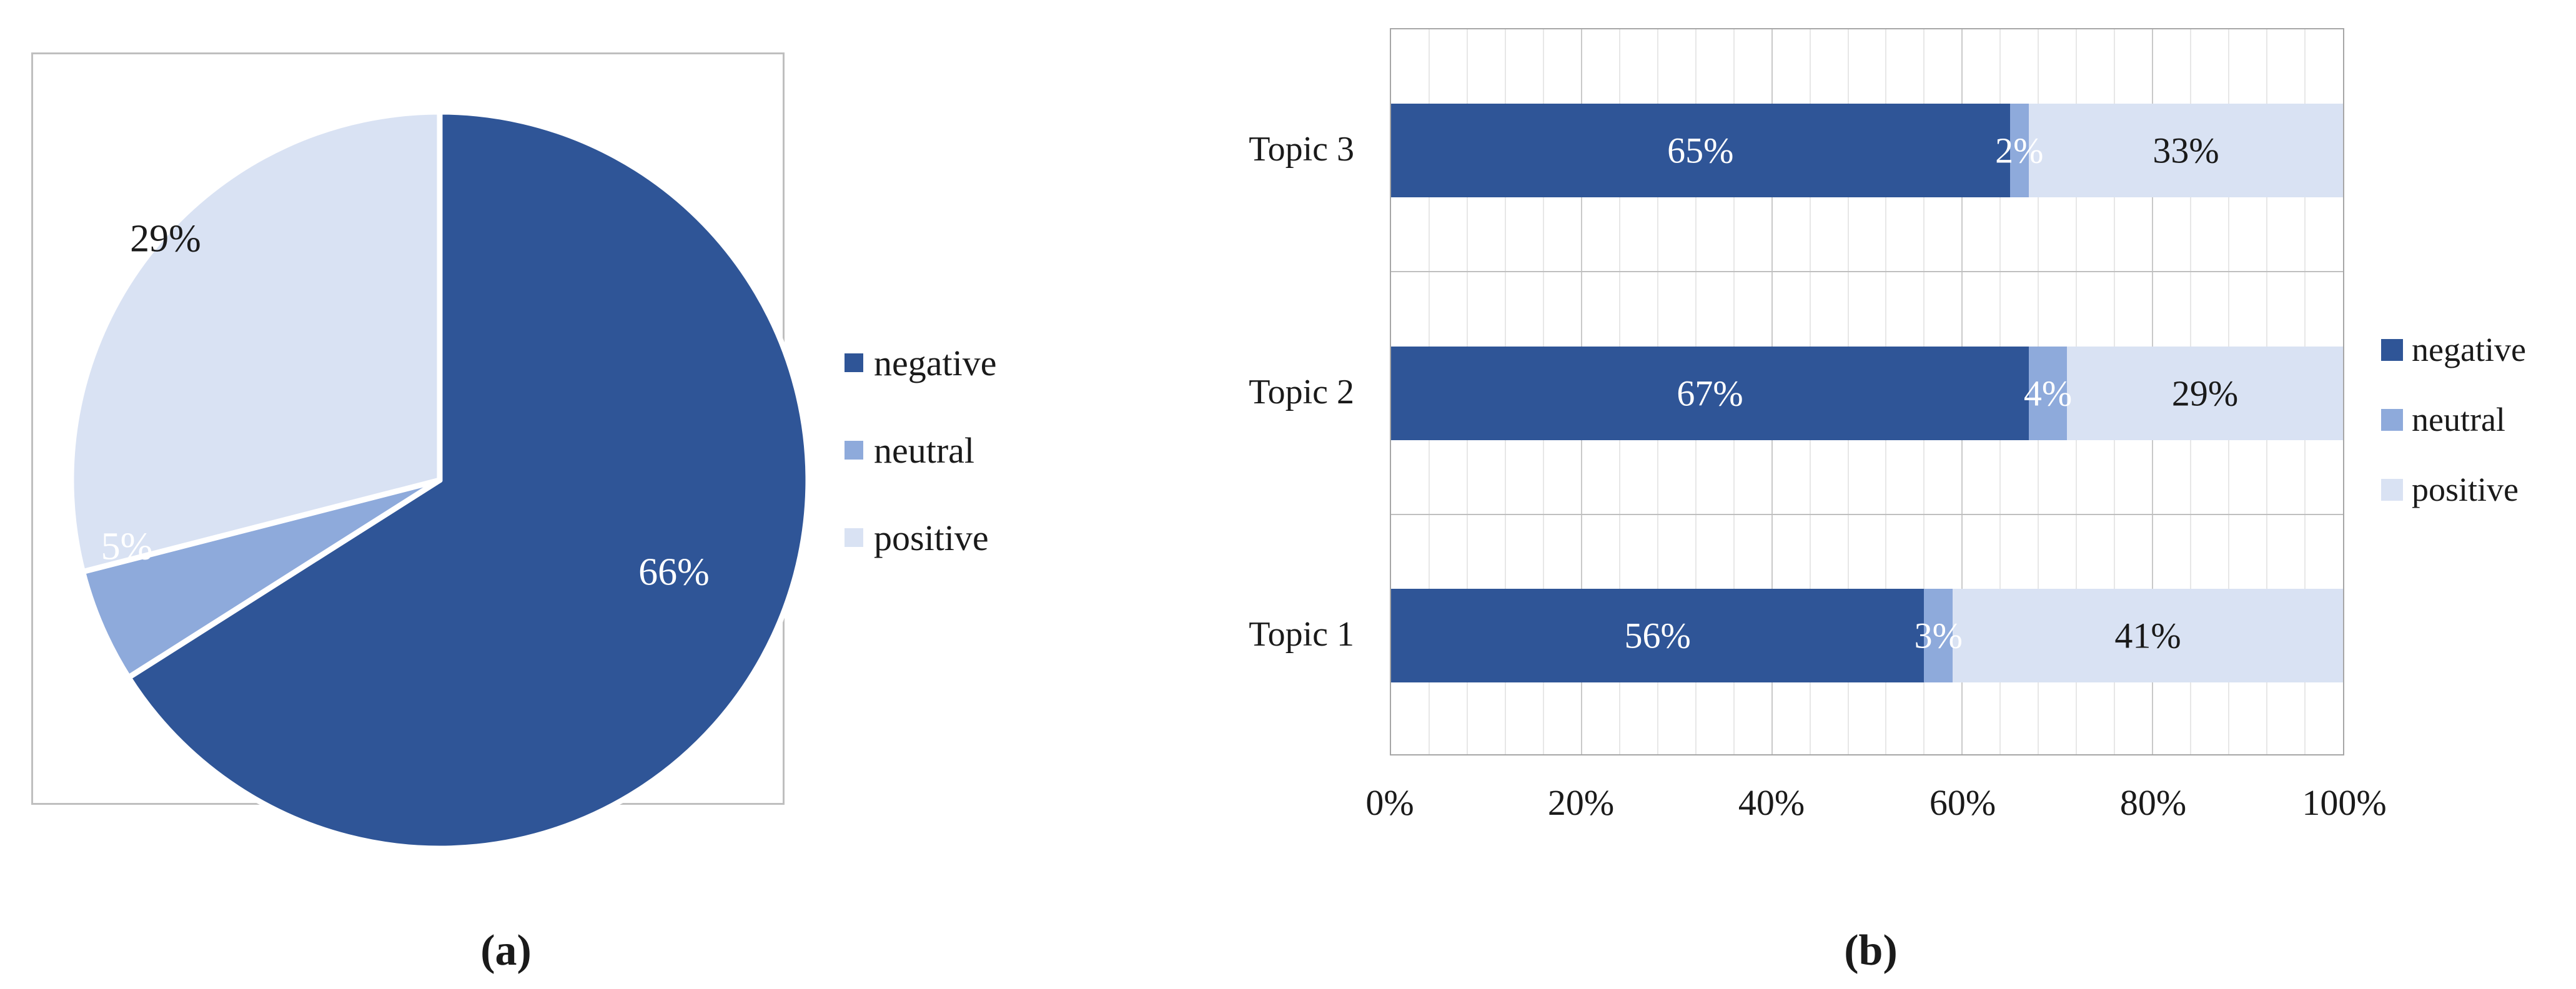 The width and height of the screenshot is (2576, 989). I want to click on x-axis-tick-80pct: 80%, so click(2153, 803).